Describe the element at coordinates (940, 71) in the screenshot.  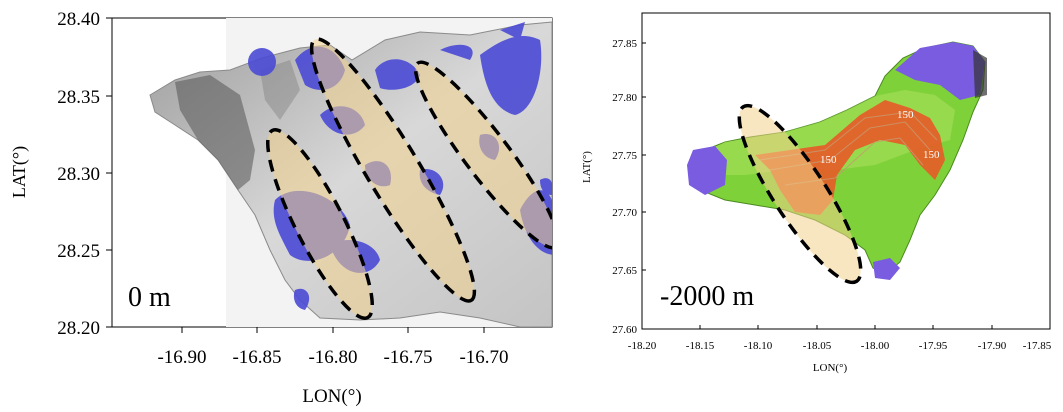
I see `right-low-anomaly-northeast` at that location.